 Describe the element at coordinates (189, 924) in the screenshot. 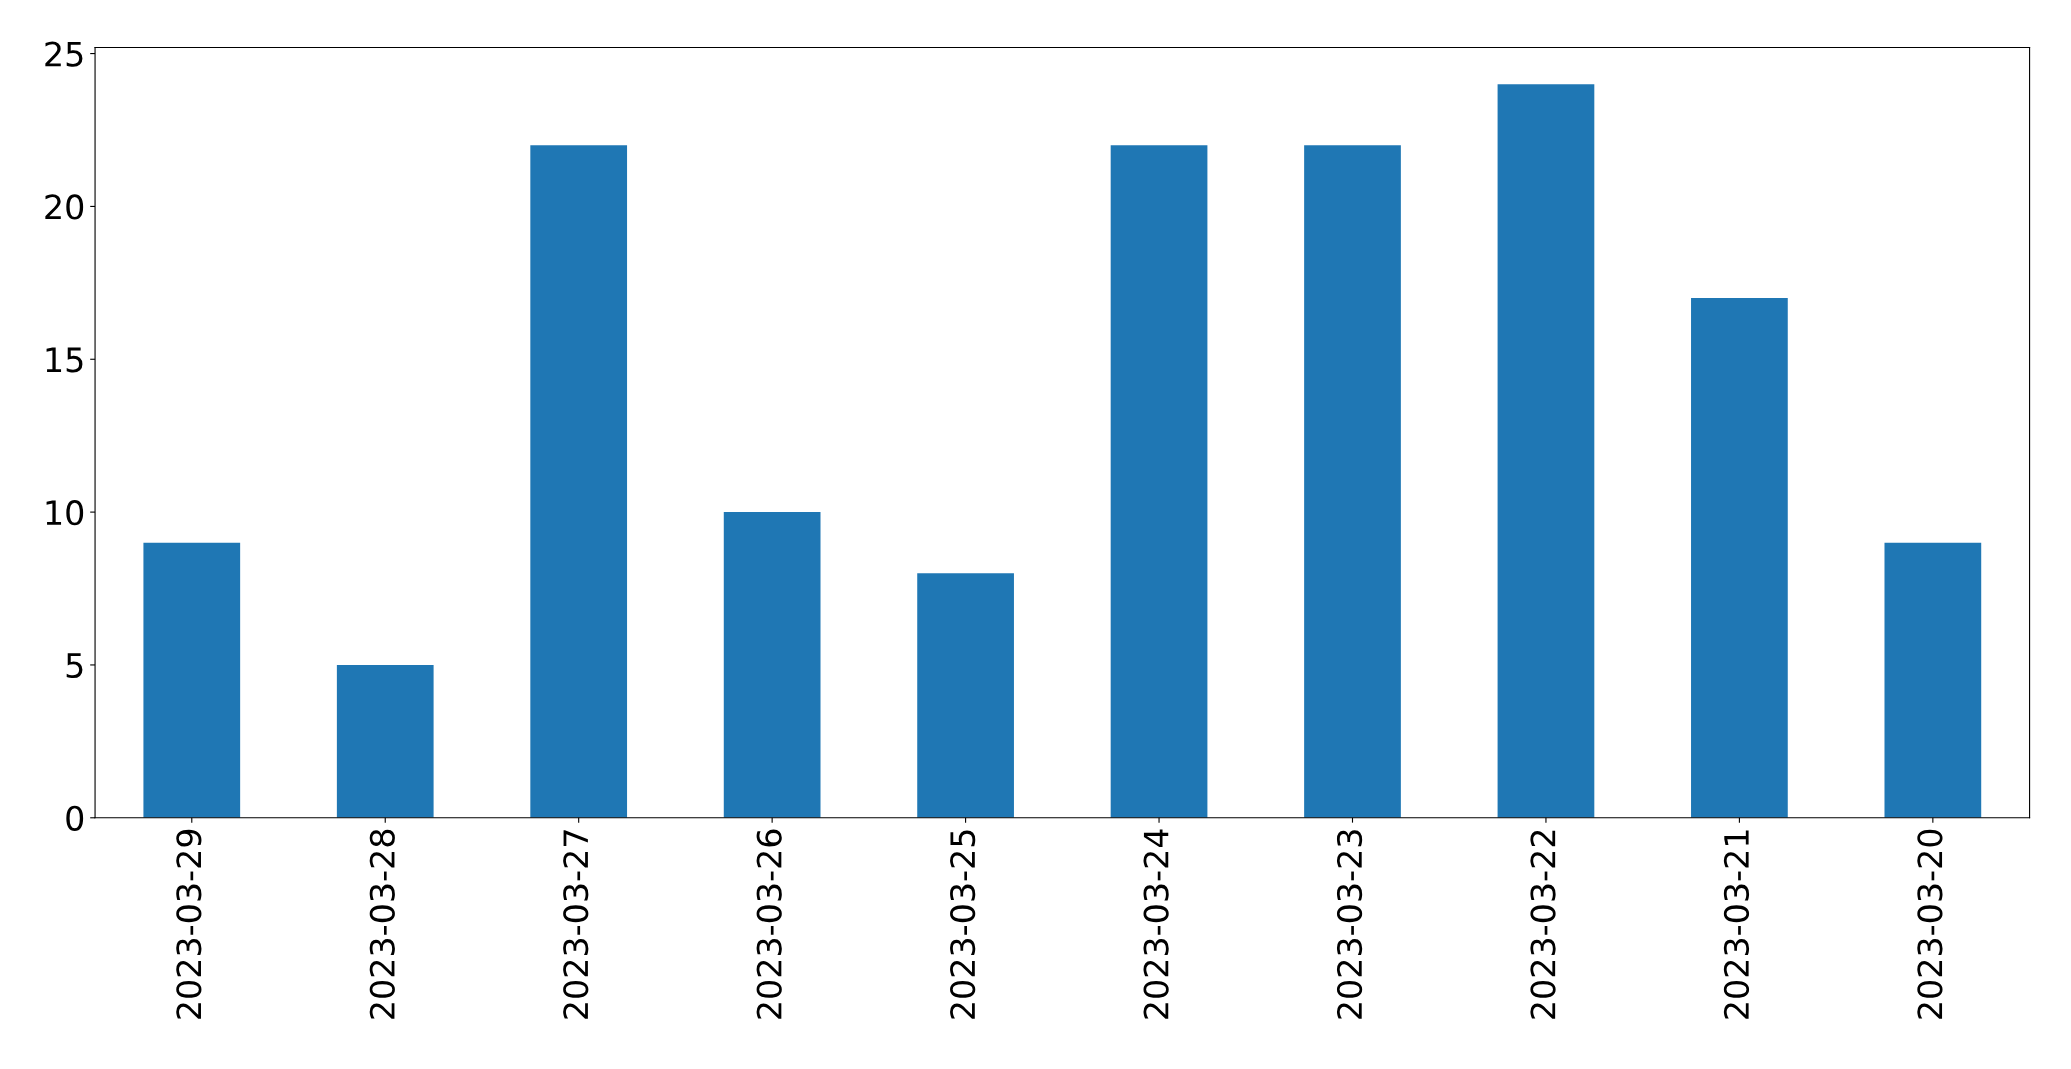

I see `x-tick-label: 2023-03-29` at that location.